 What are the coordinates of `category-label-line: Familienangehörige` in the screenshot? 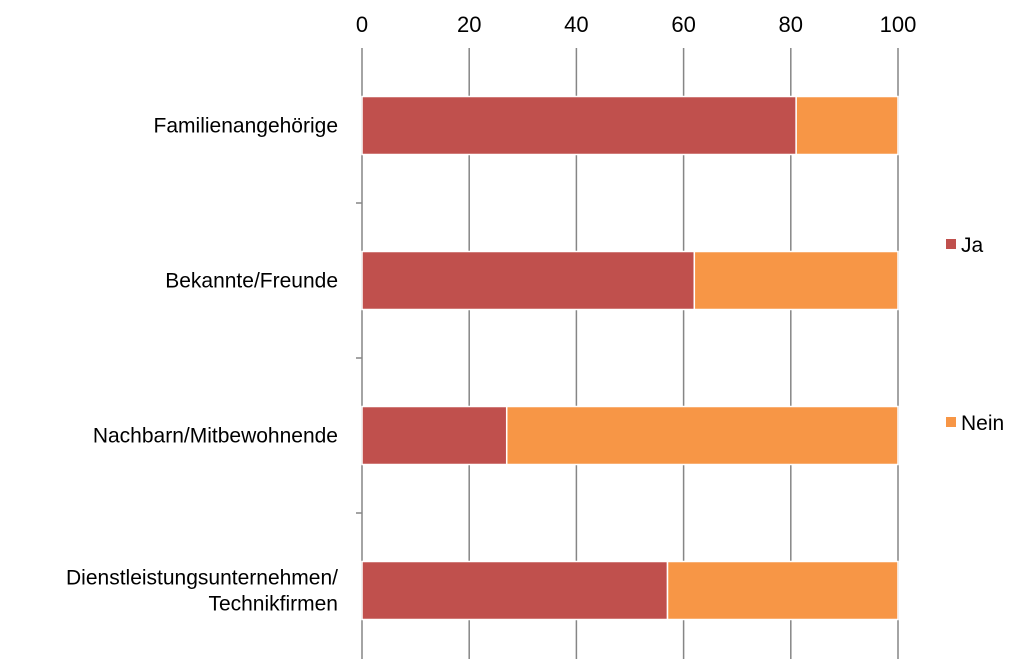 It's located at (246, 126).